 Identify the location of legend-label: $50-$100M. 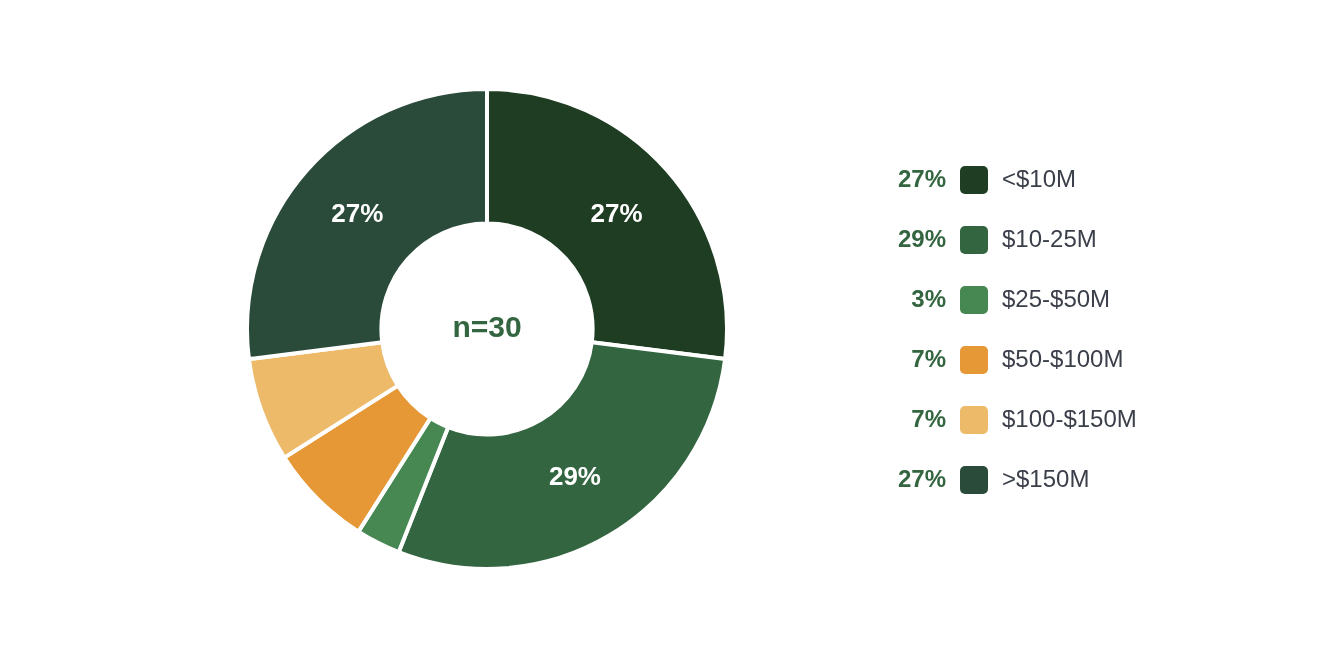
(1063, 358).